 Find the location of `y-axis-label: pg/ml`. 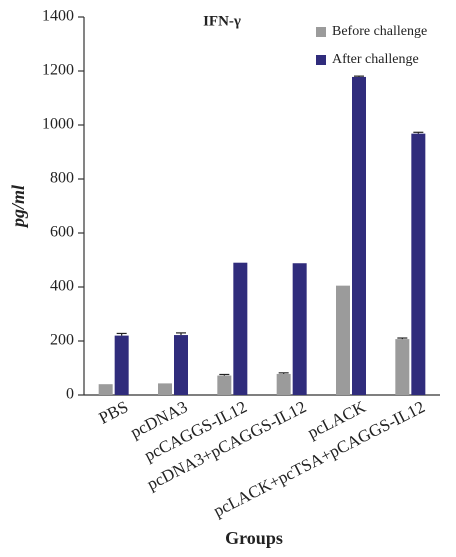

y-axis-label: pg/ml is located at coordinates (18, 207).